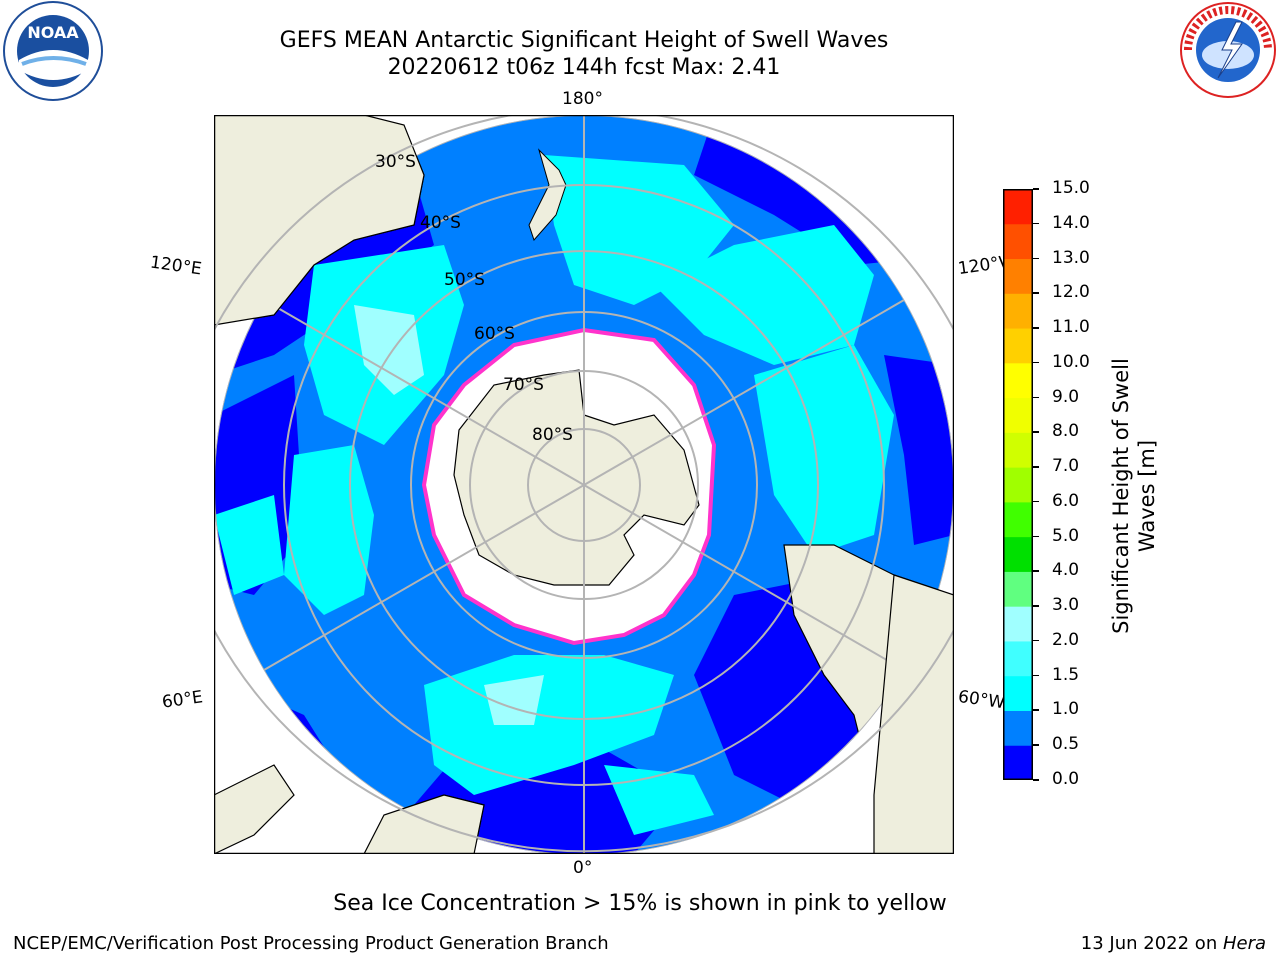  I want to click on colorbar-tick-label: 4.0, so click(1066, 570).